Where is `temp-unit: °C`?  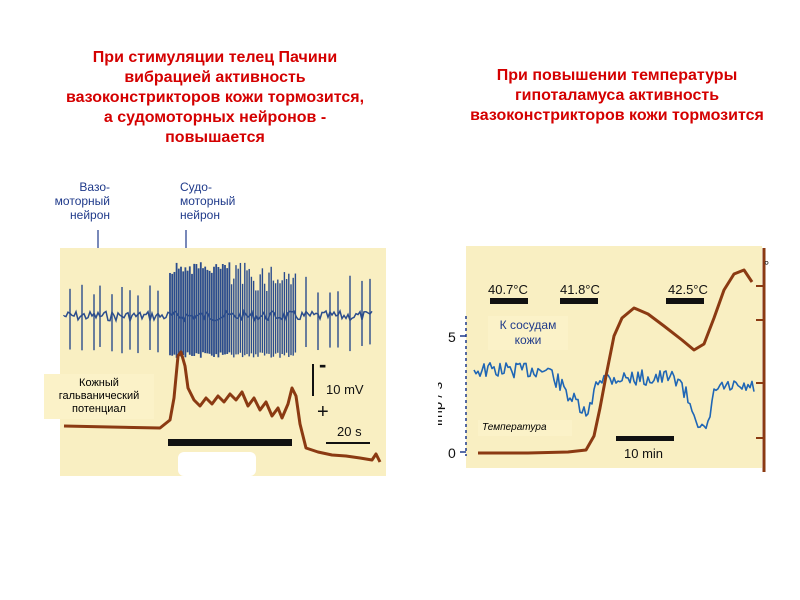
temp-unit: °C is located at coordinates (767, 265).